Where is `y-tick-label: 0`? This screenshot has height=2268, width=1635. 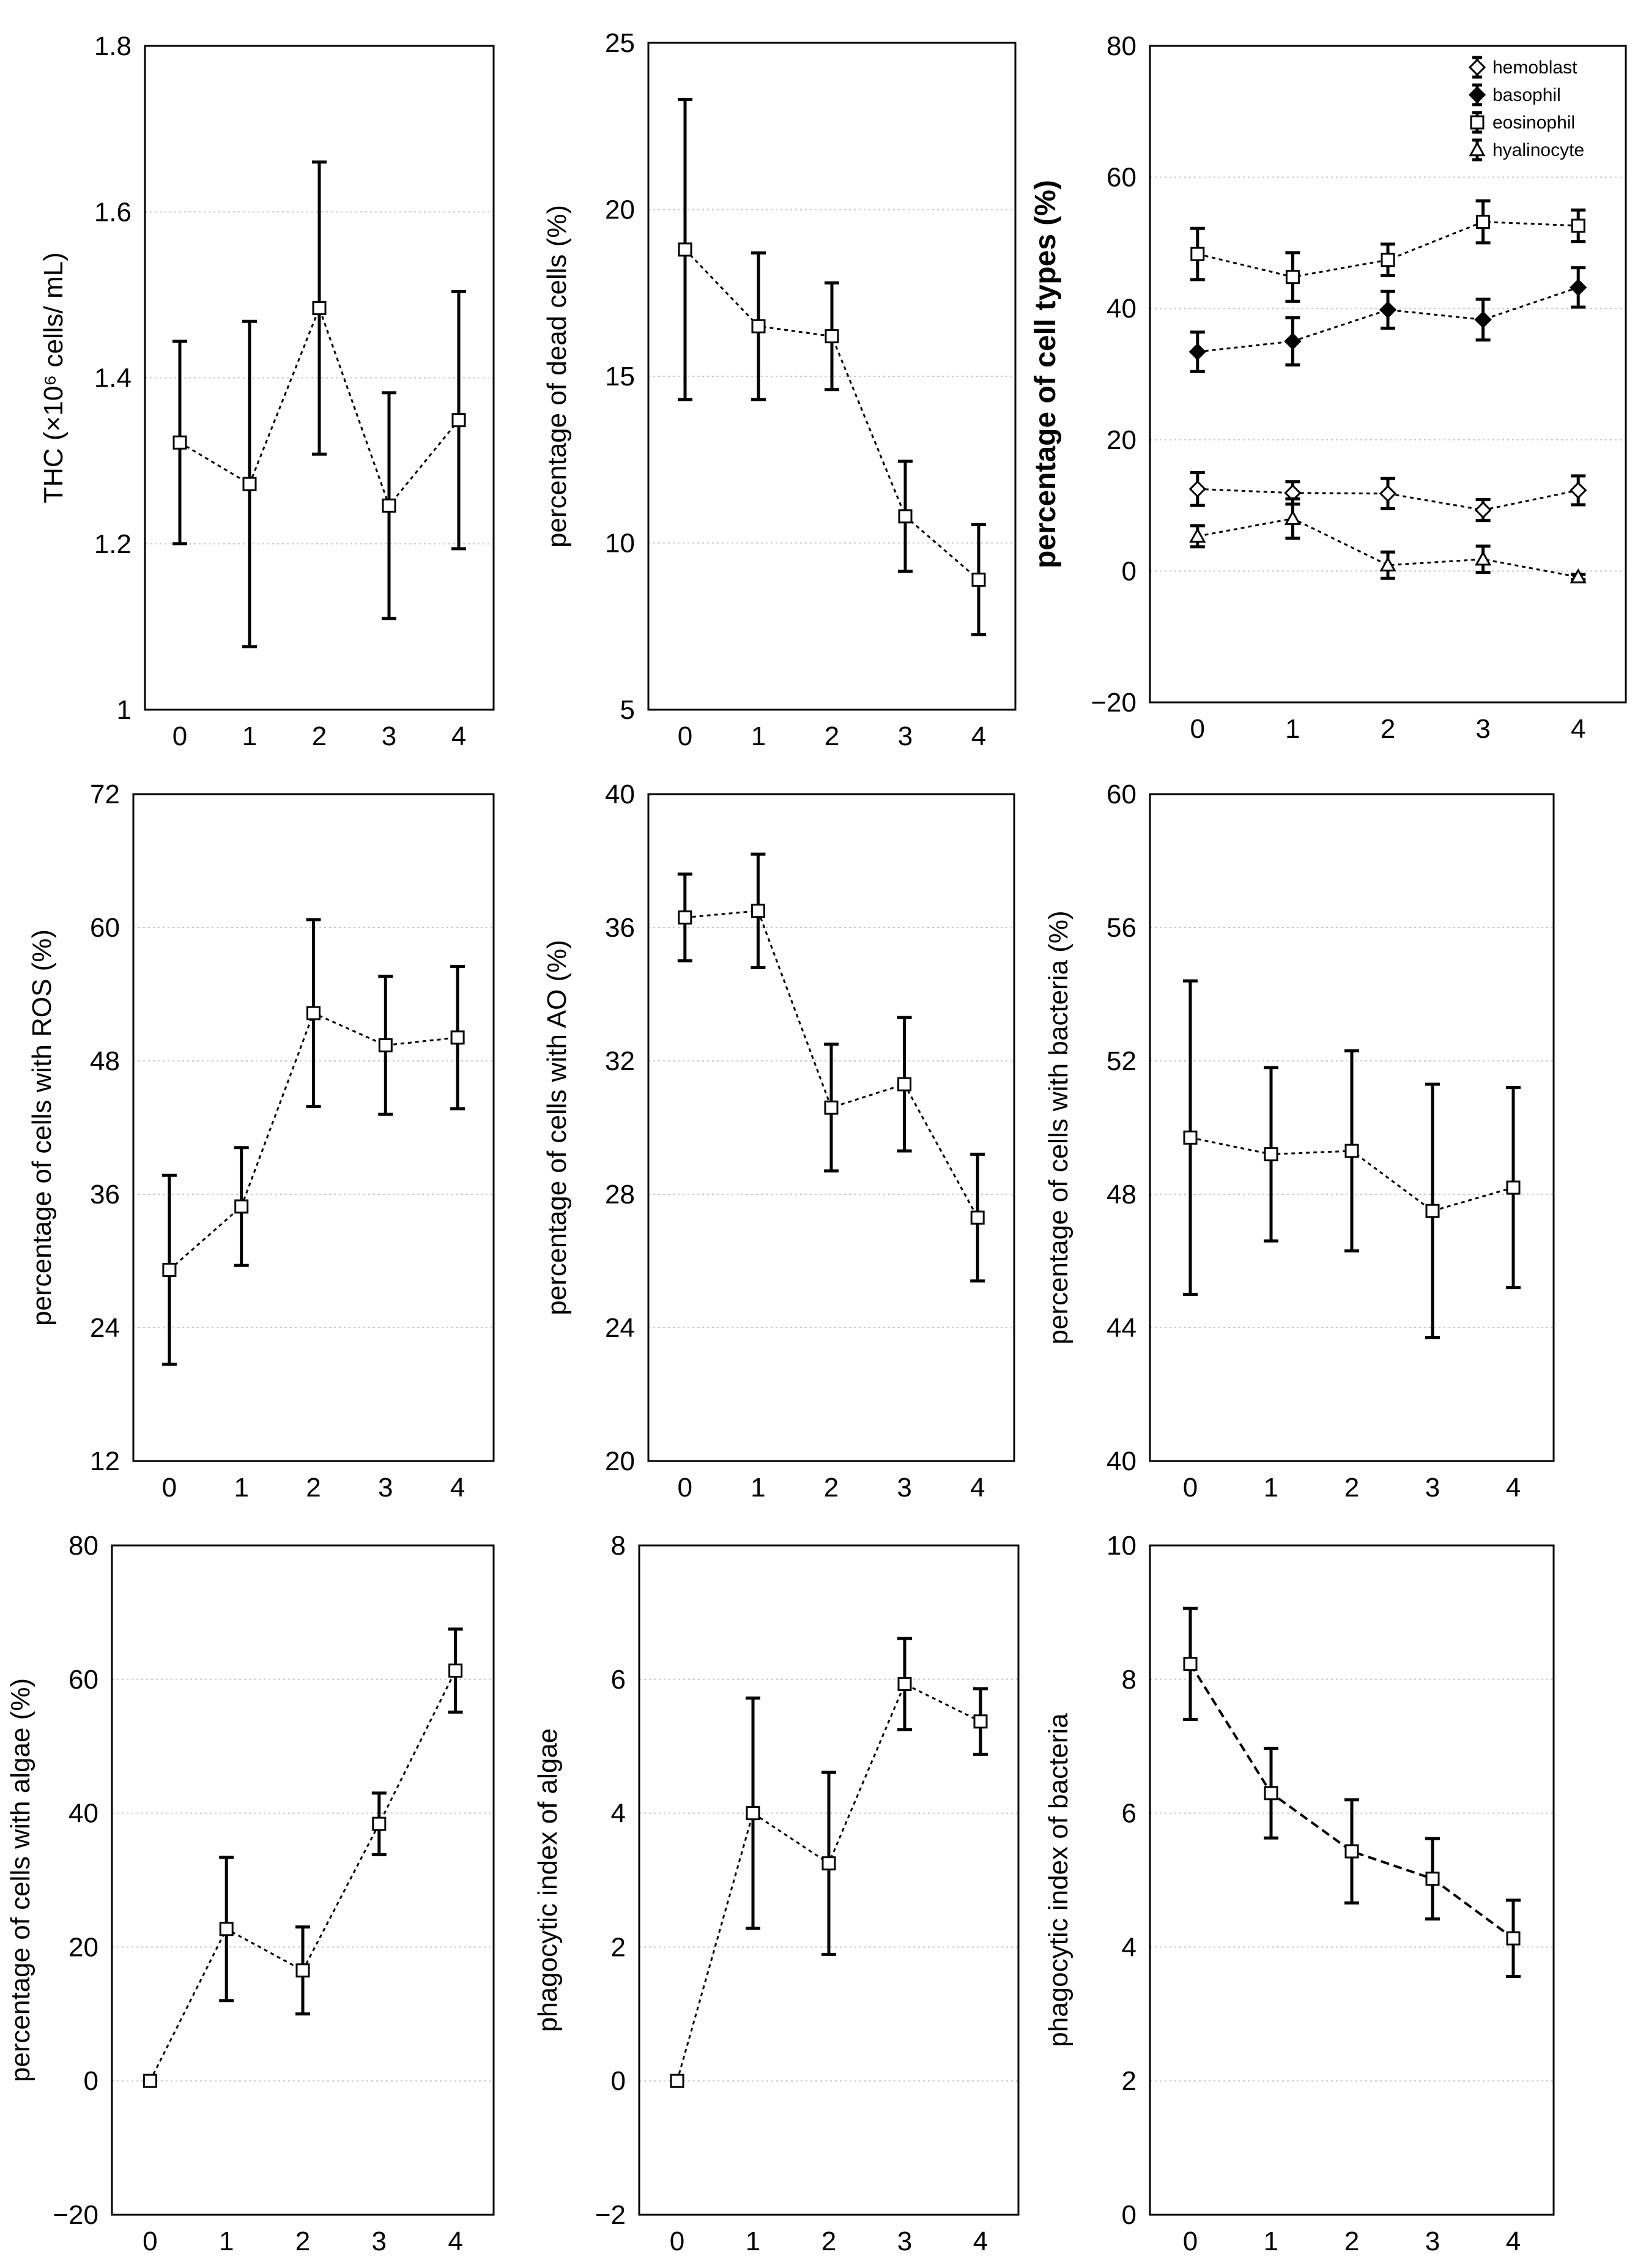
y-tick-label: 0 is located at coordinates (91, 2081).